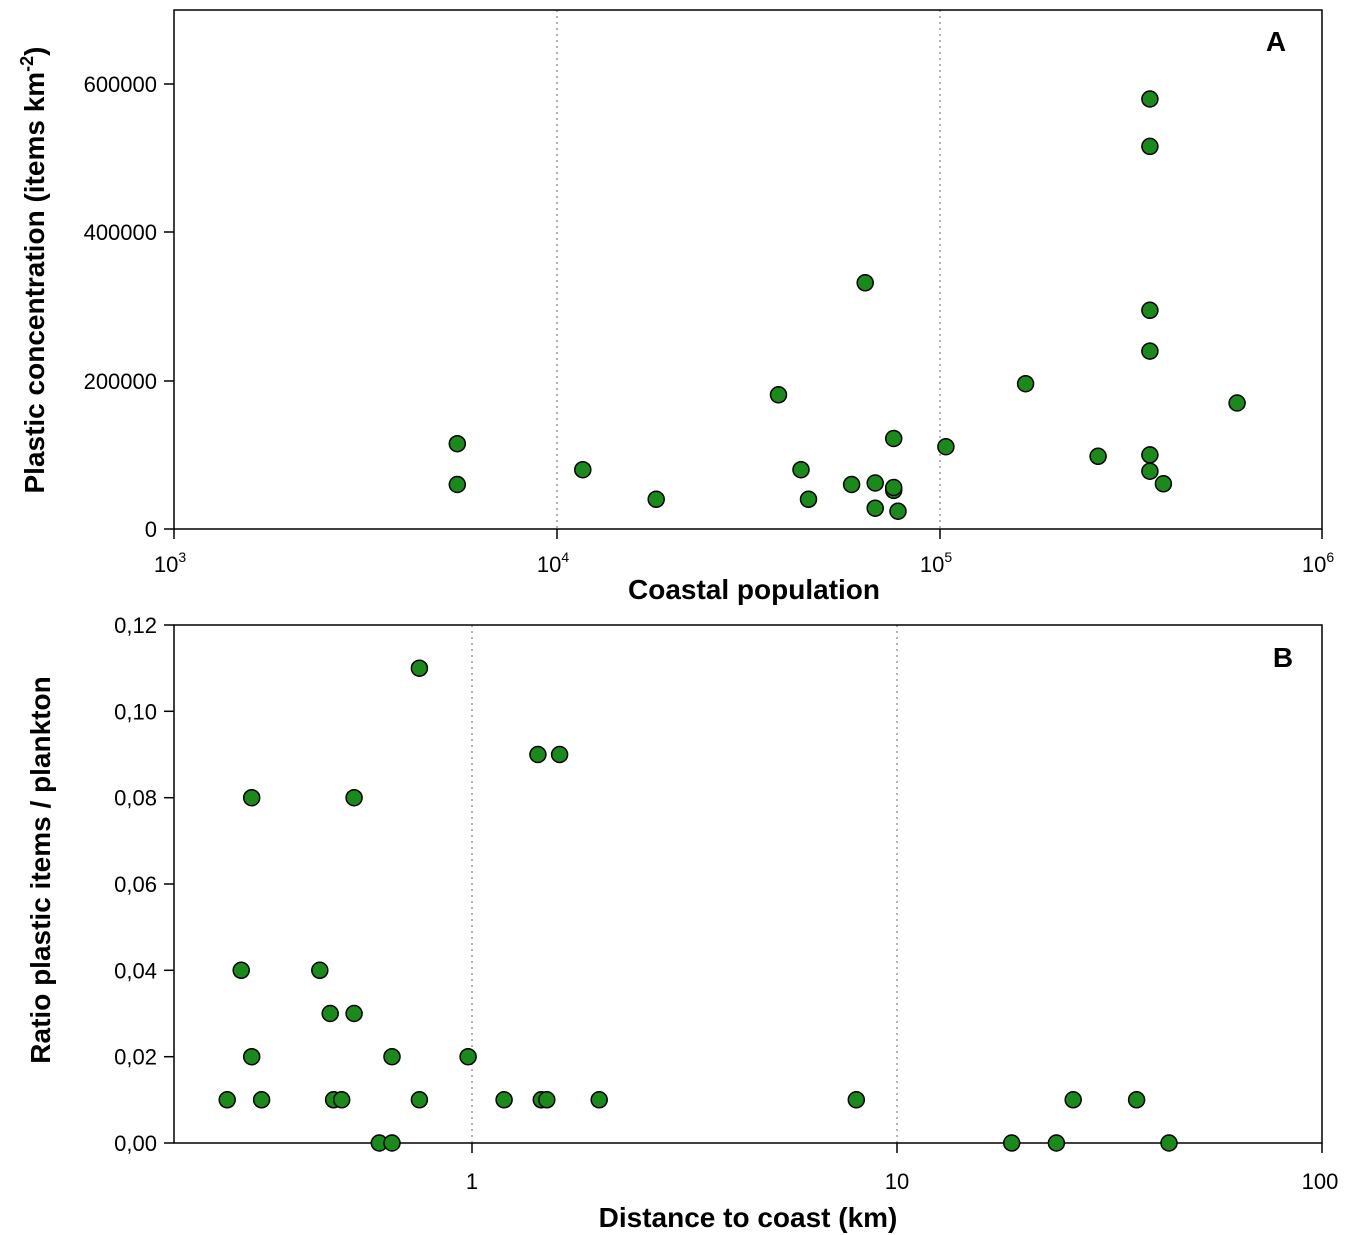  What do you see at coordinates (135, 970) in the screenshot?
I see `panel-b-y-tick-label-2: 0,04` at bounding box center [135, 970].